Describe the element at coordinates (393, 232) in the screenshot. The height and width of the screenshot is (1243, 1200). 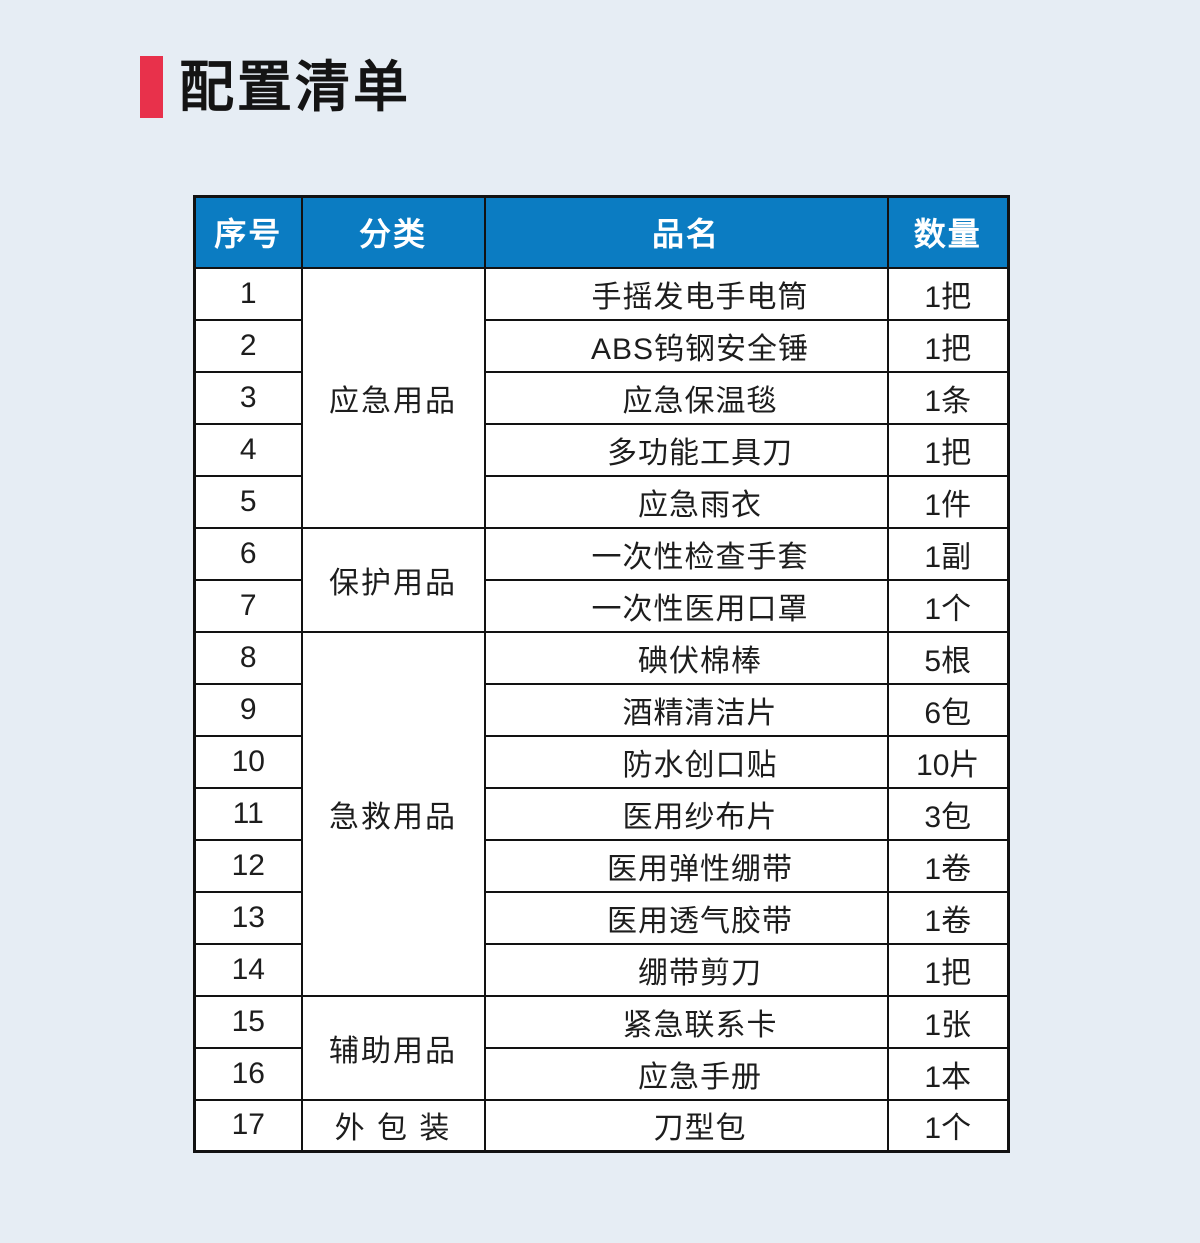
I see `column-header-category: 分类` at that location.